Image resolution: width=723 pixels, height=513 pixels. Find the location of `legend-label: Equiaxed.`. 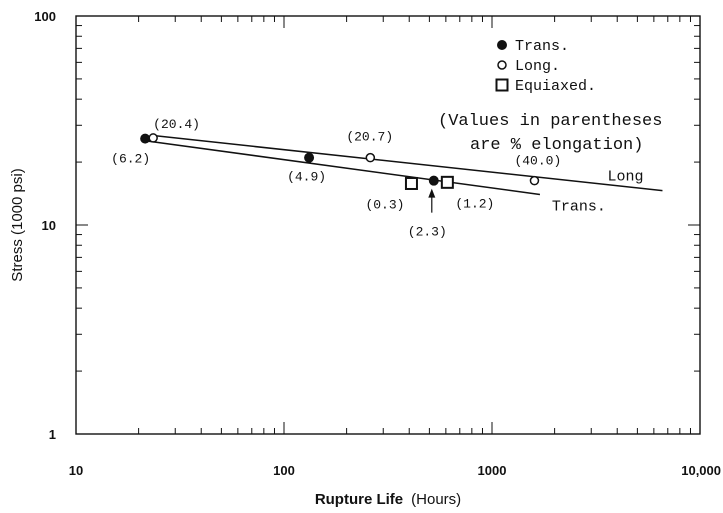

legend-label: Equiaxed. is located at coordinates (555, 86).